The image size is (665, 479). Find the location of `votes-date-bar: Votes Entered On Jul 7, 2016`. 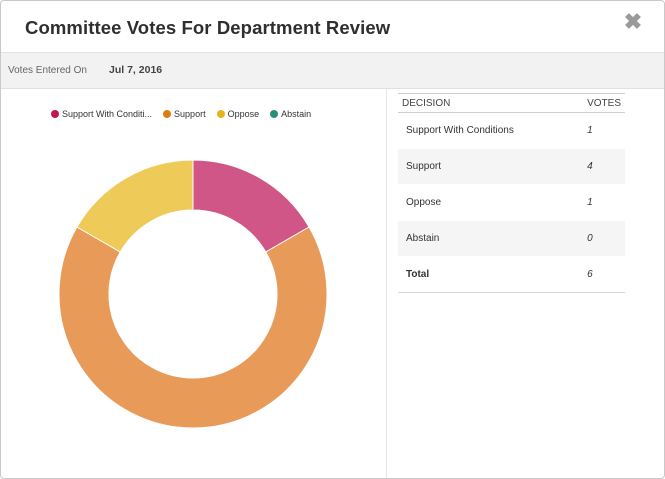

votes-date-bar: Votes Entered On Jul 7, 2016 is located at coordinates (332, 71).